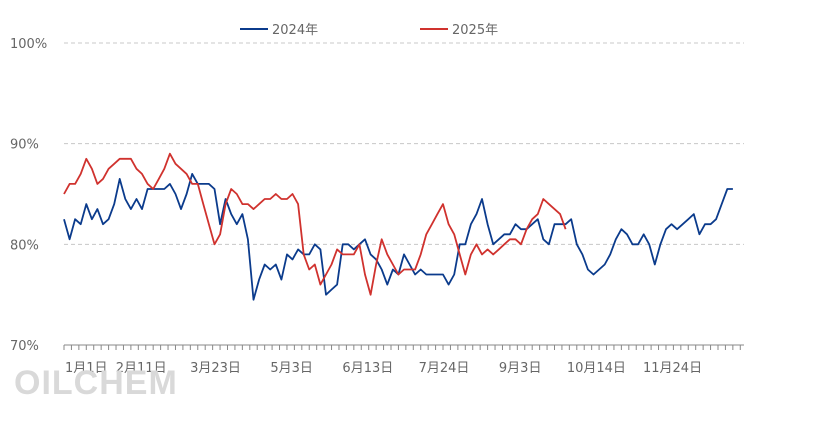  Describe the element at coordinates (24, 145) in the screenshot. I see `y-tick-label: 90%` at that location.